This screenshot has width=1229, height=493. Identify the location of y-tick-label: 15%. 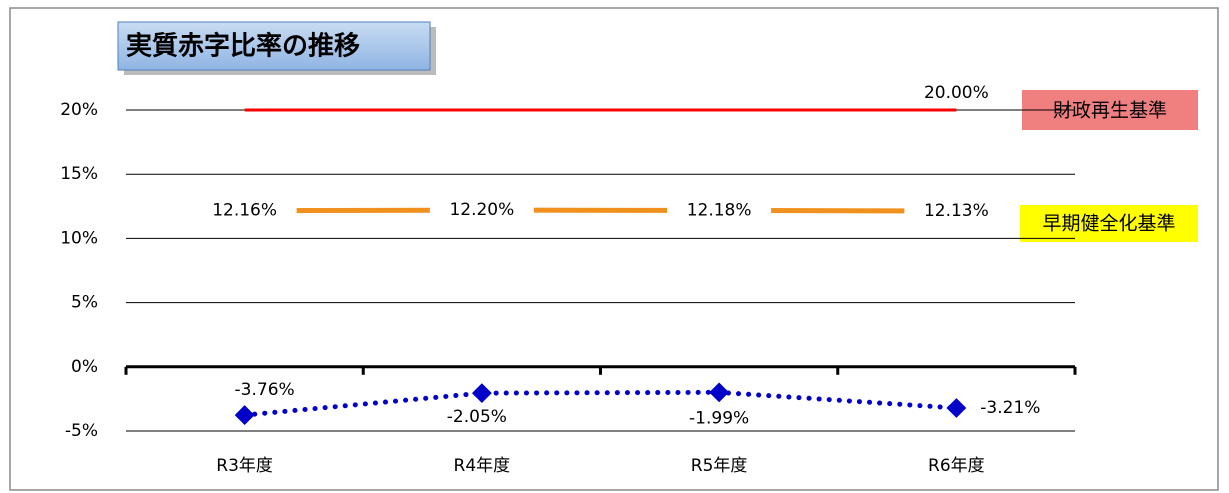
(79, 174).